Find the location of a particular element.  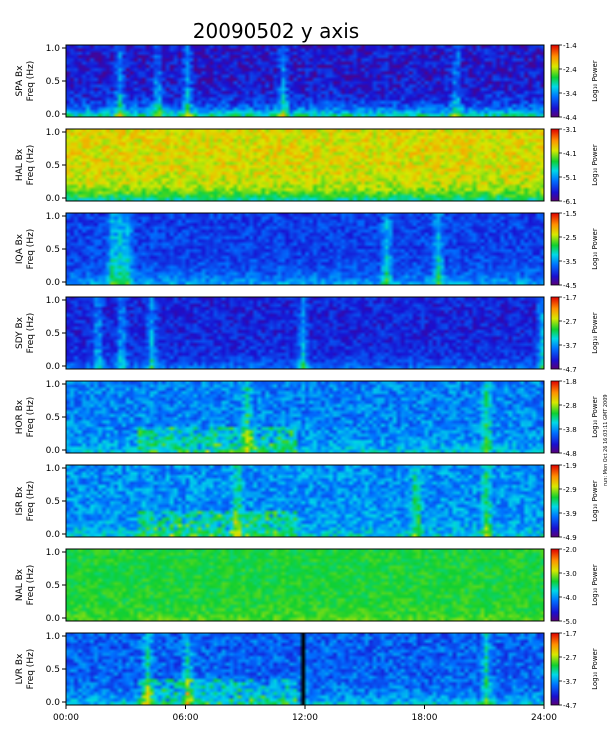

run-timestamp-note: run: Mon Oct 26 16:03:11 GMT 2009 is located at coordinates (605, 406).